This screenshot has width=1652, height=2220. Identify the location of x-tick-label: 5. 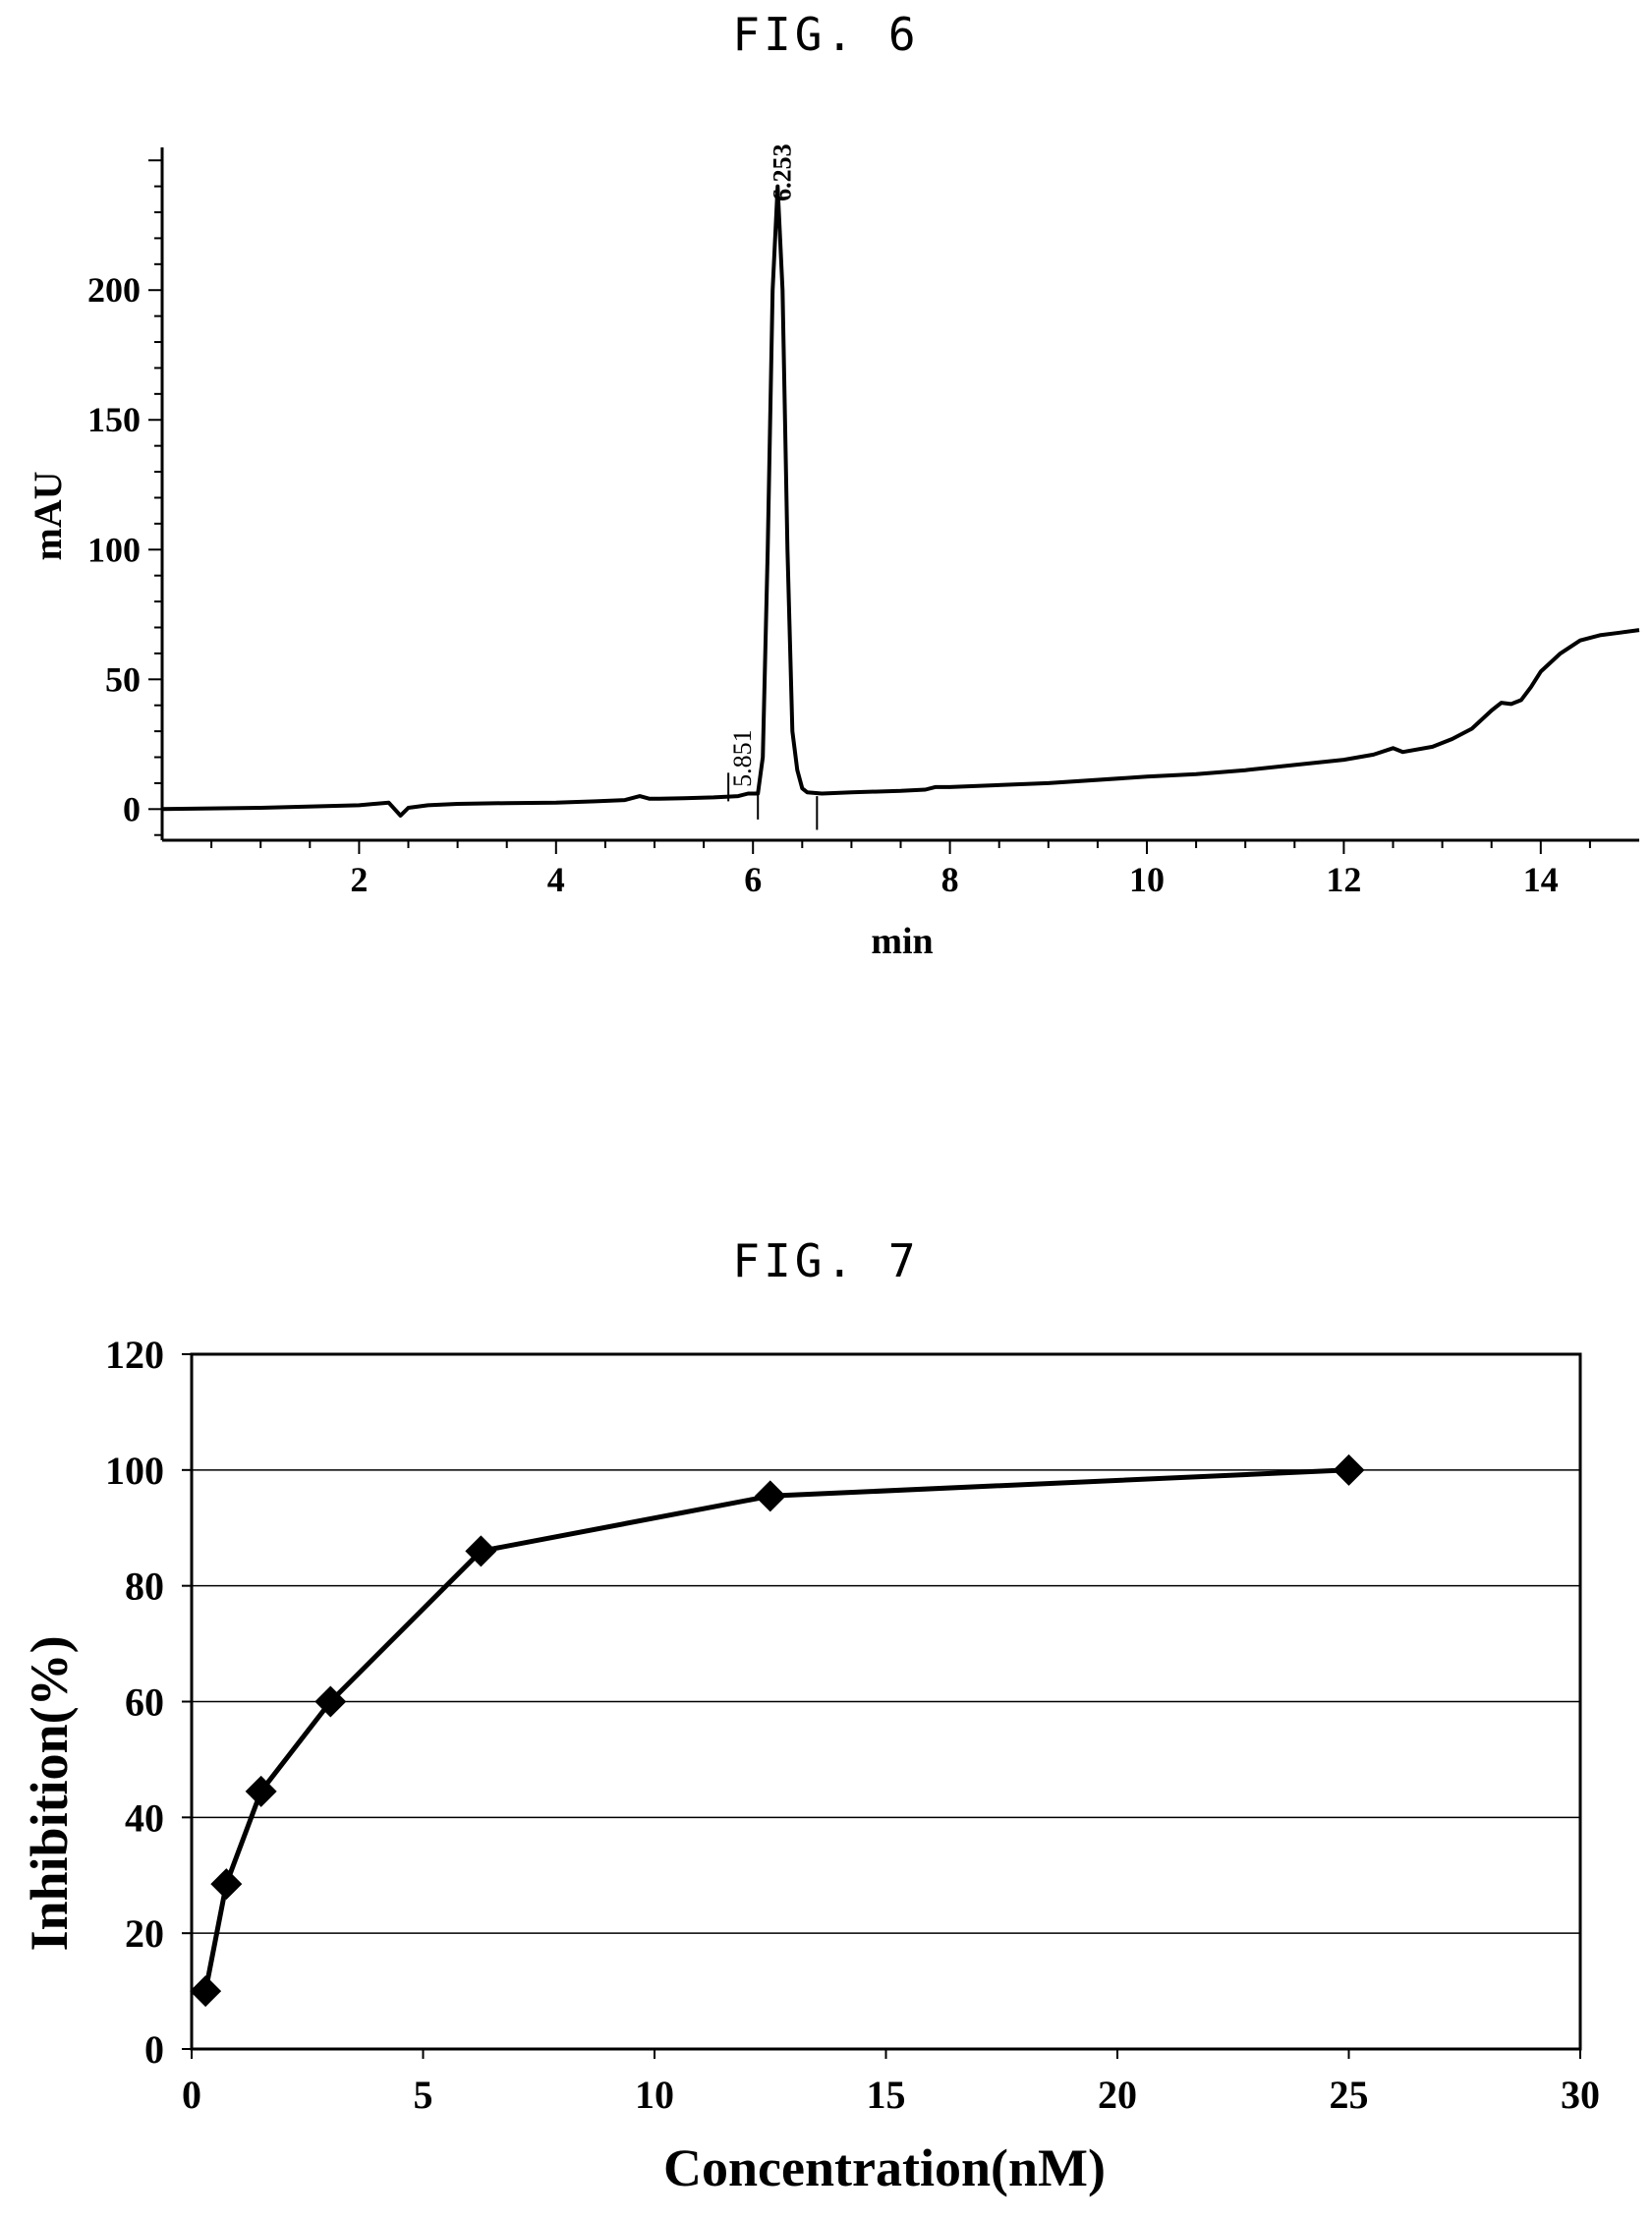
(423, 2095).